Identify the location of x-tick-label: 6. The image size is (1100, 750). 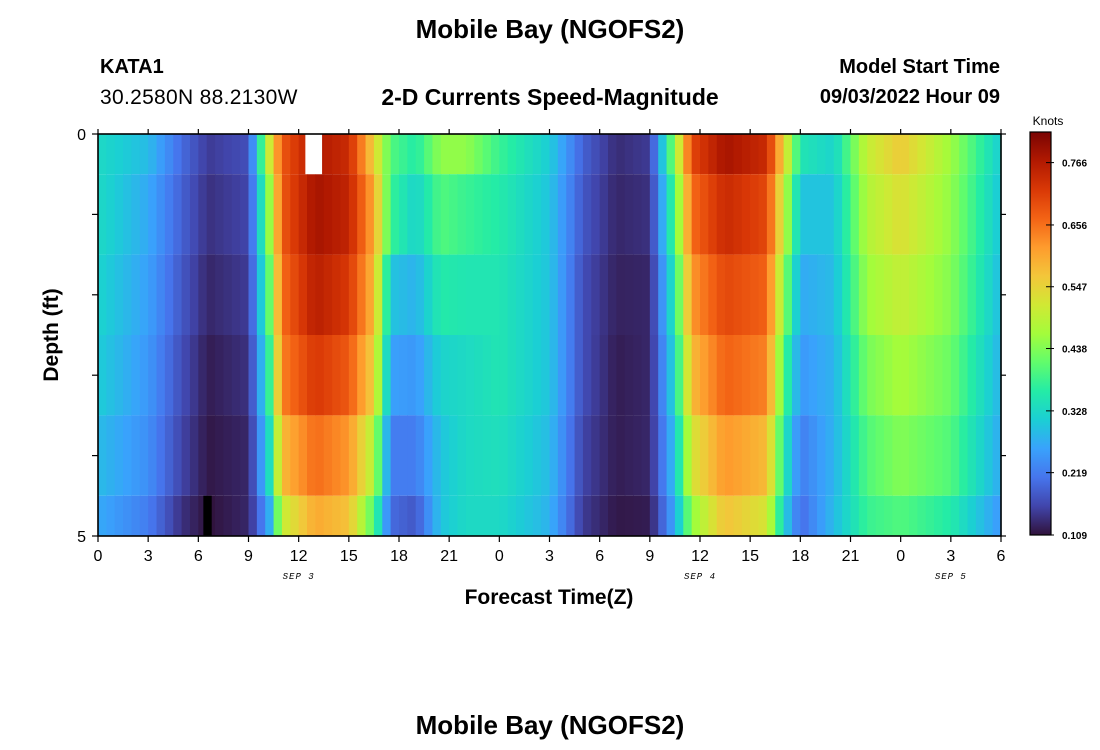
(198, 556).